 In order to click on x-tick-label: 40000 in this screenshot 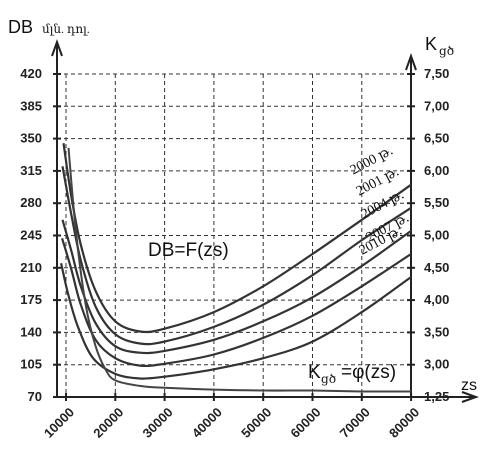, I will do `click(207, 423)`.